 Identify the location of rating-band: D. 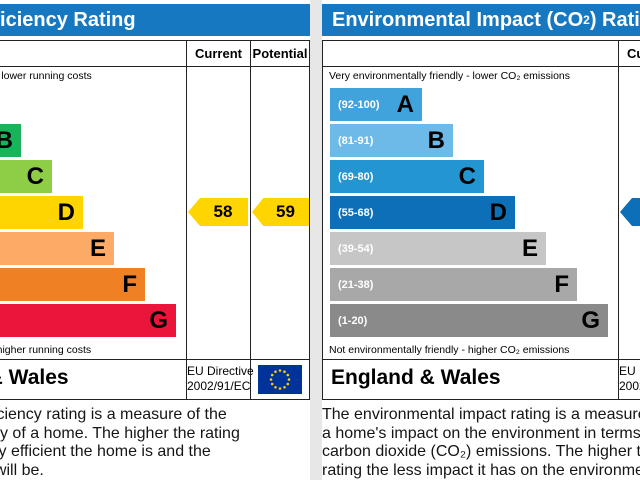
(41, 212).